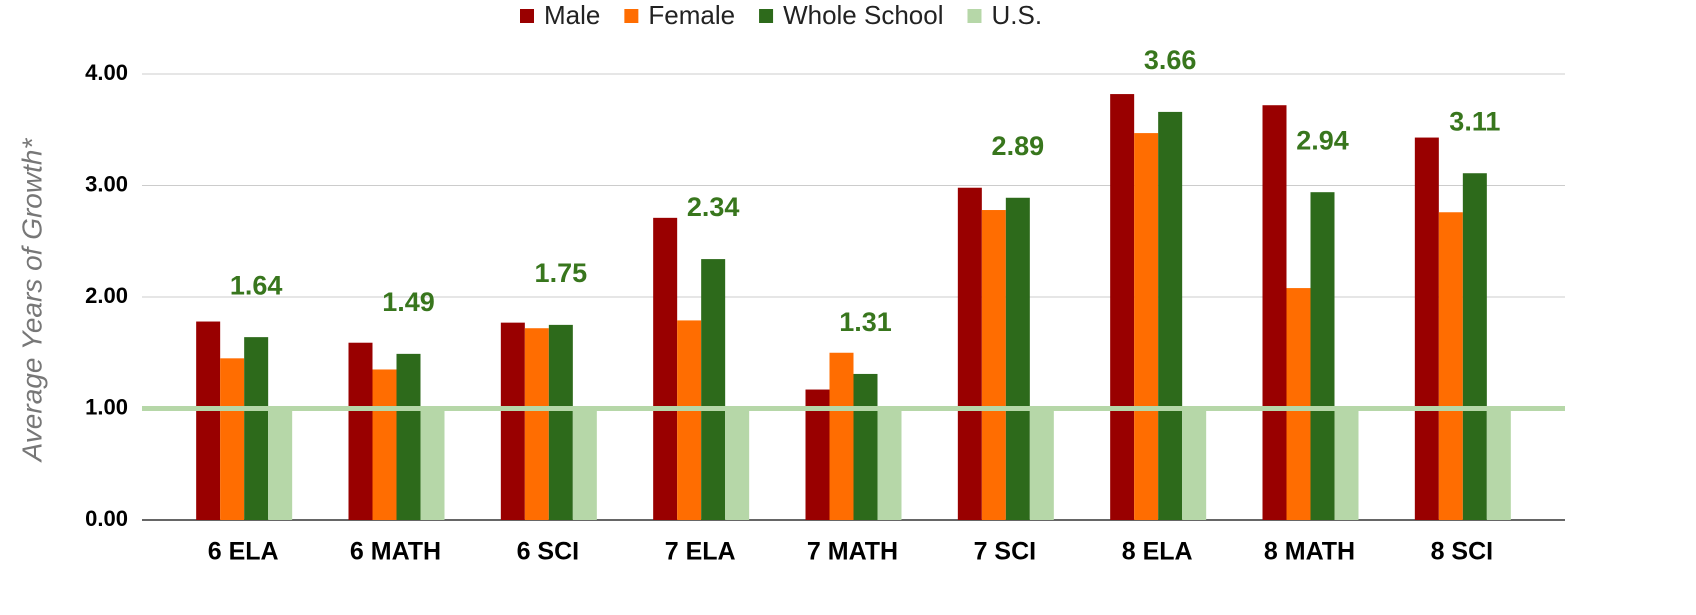 Image resolution: width=1696 pixels, height=615 pixels. I want to click on x-tick-label: 7 MATH, so click(852, 552).